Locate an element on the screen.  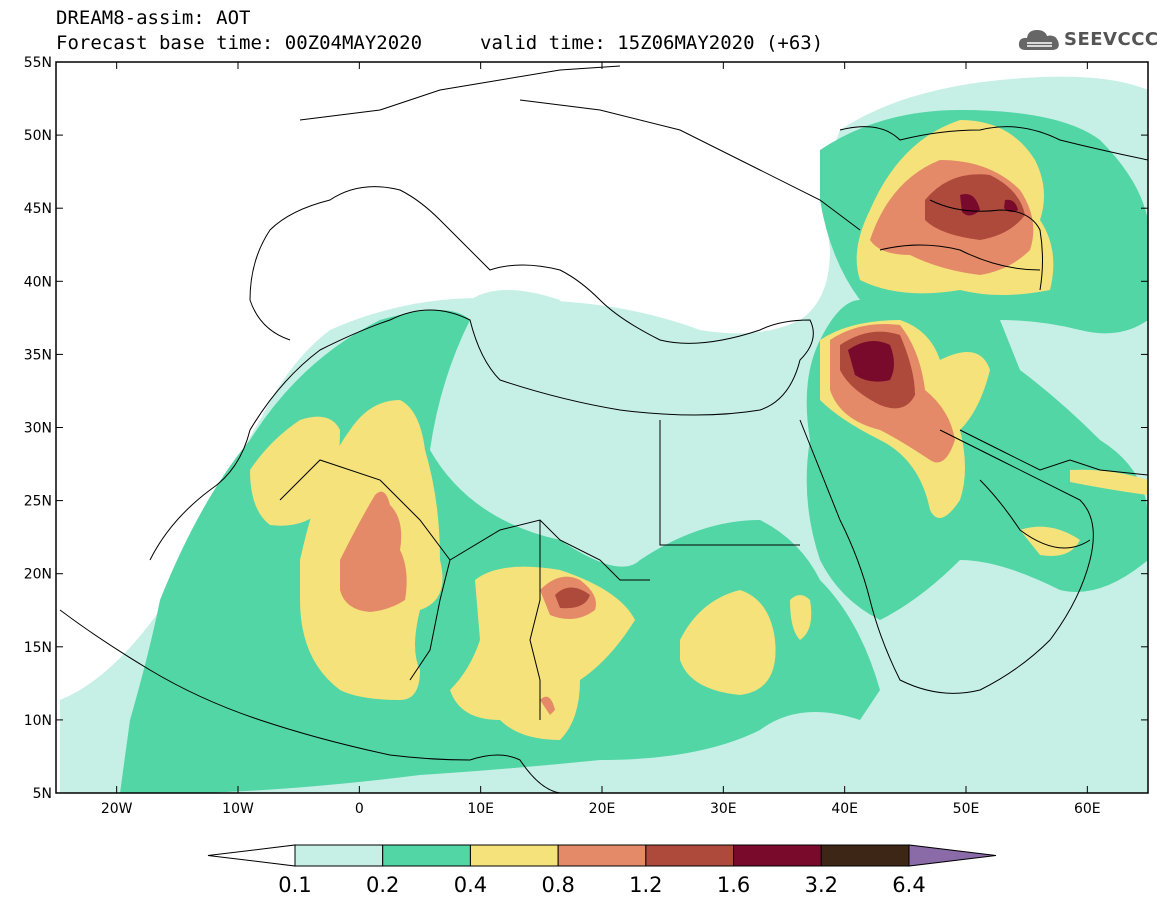
lat-tick-label: 10N is located at coordinates (38, 721).